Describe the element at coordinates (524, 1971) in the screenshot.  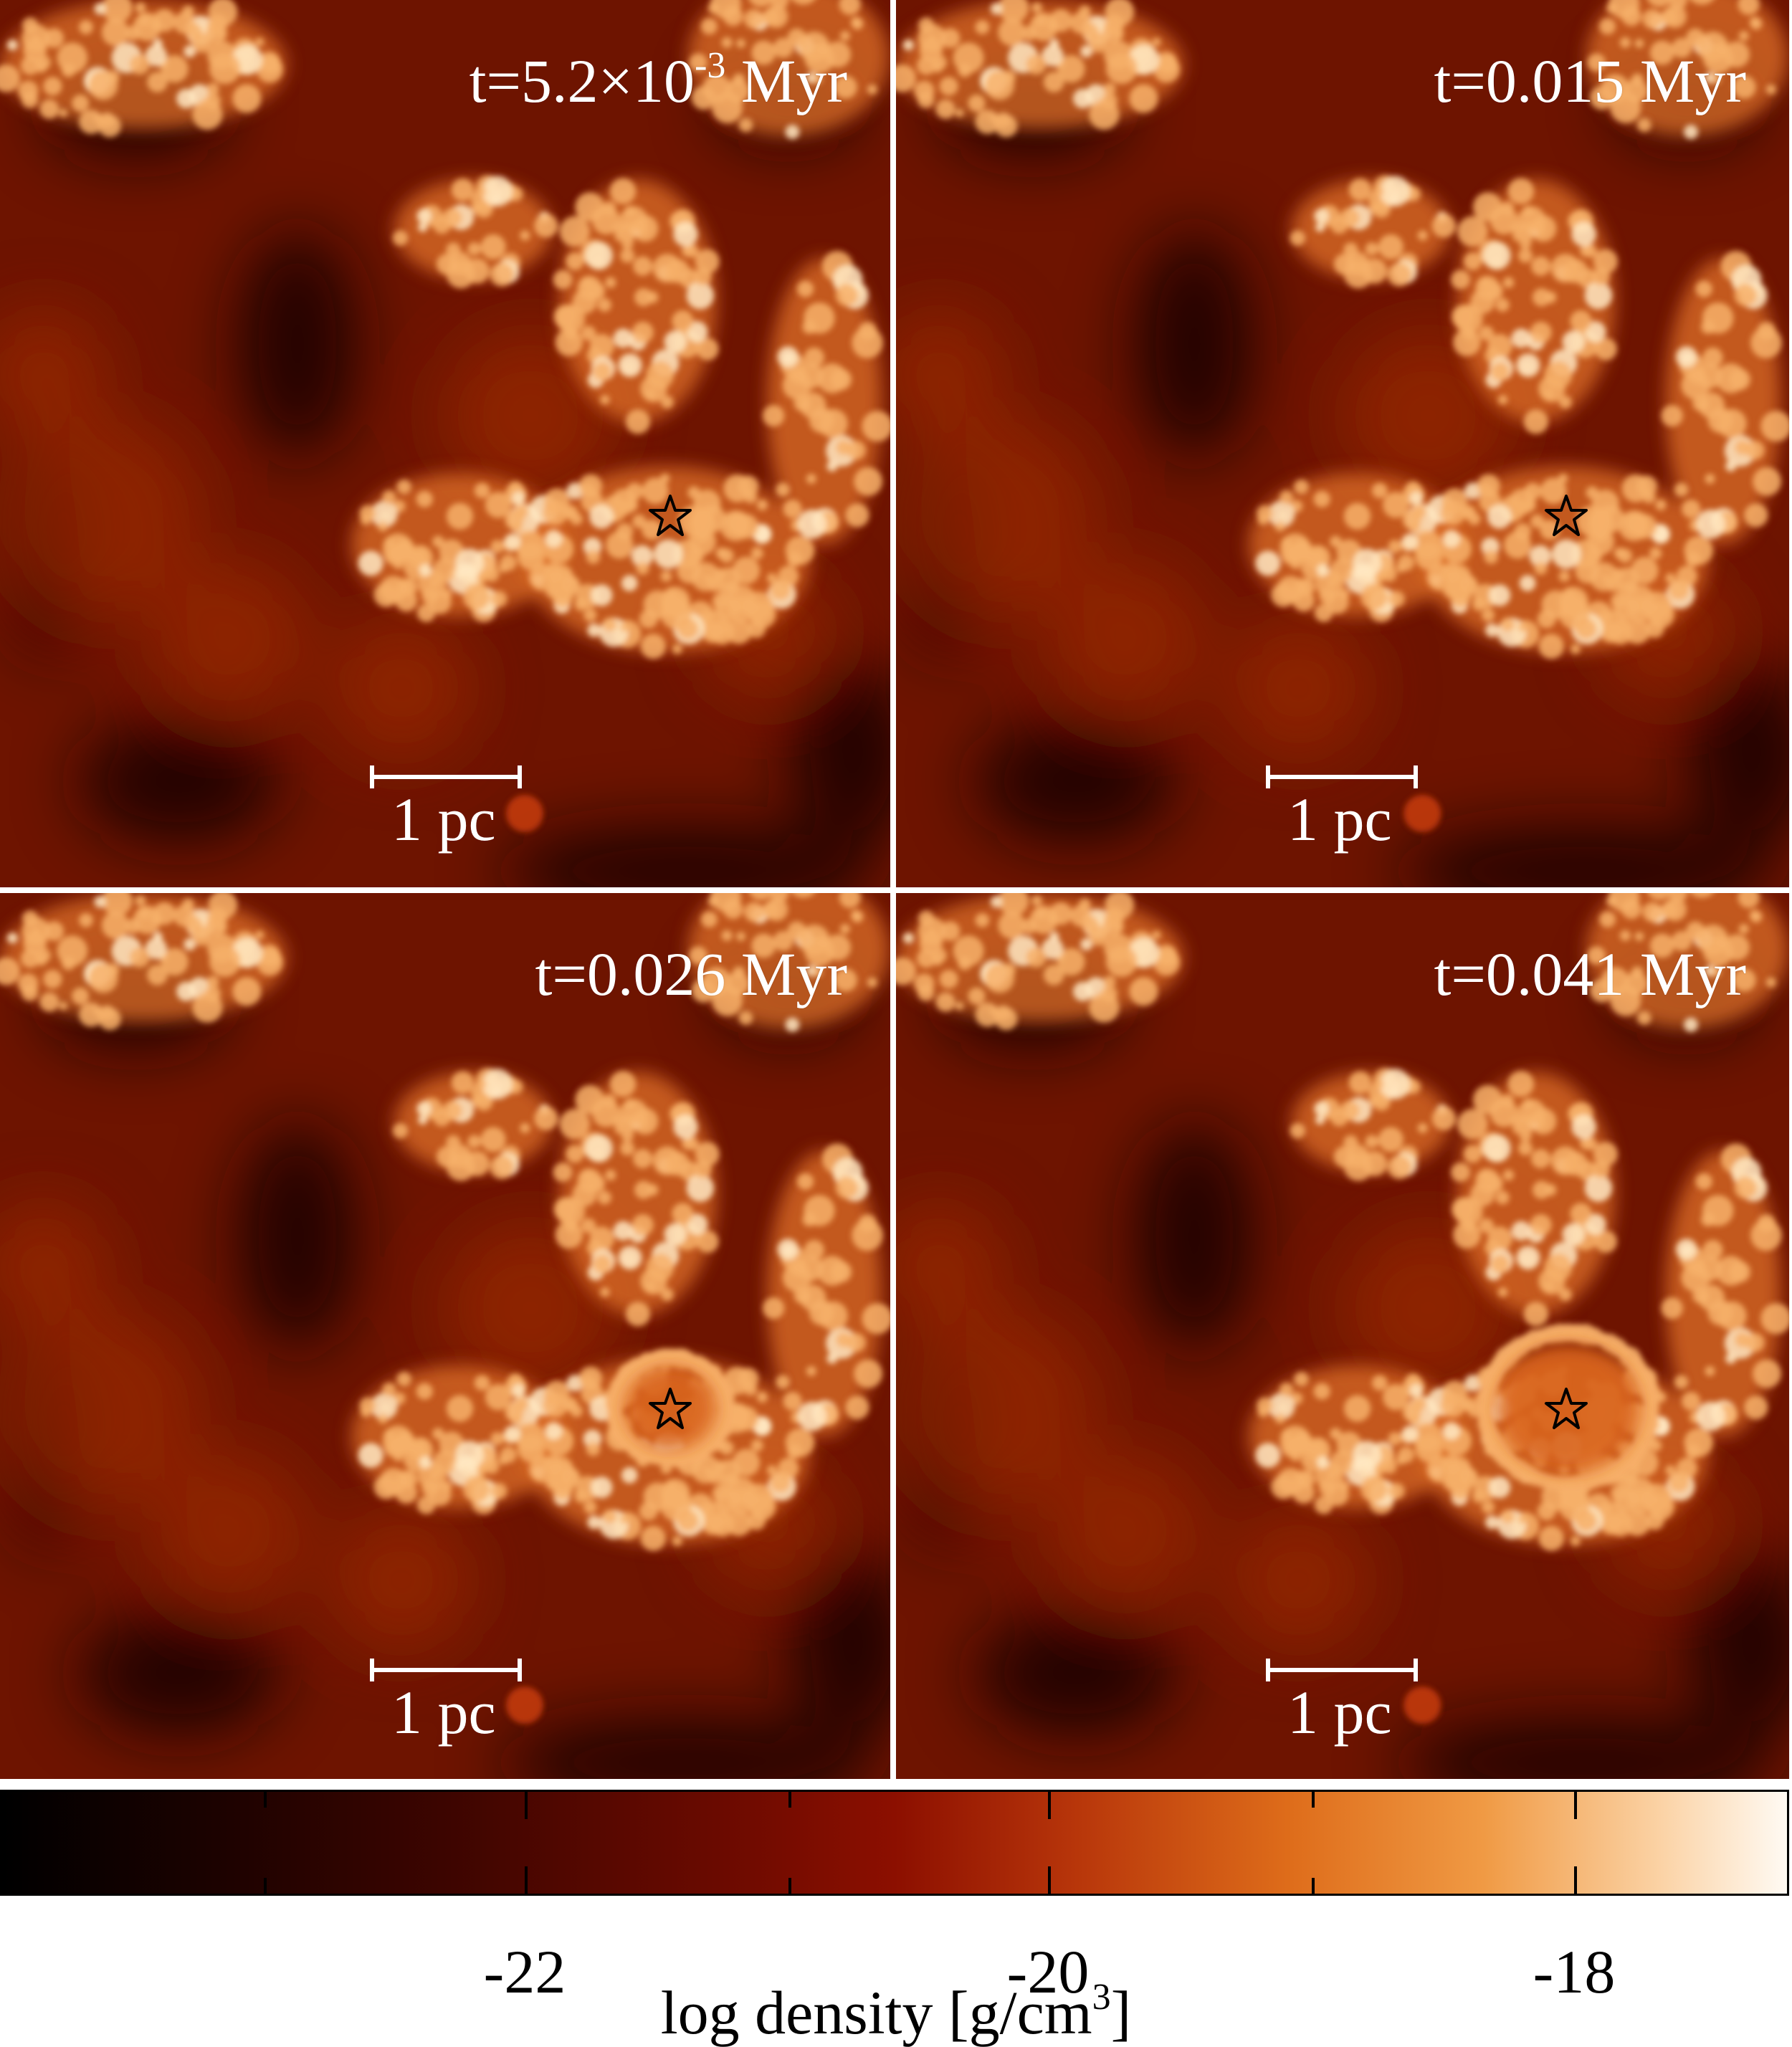
I see `colorbar-tick-label: -22` at that location.